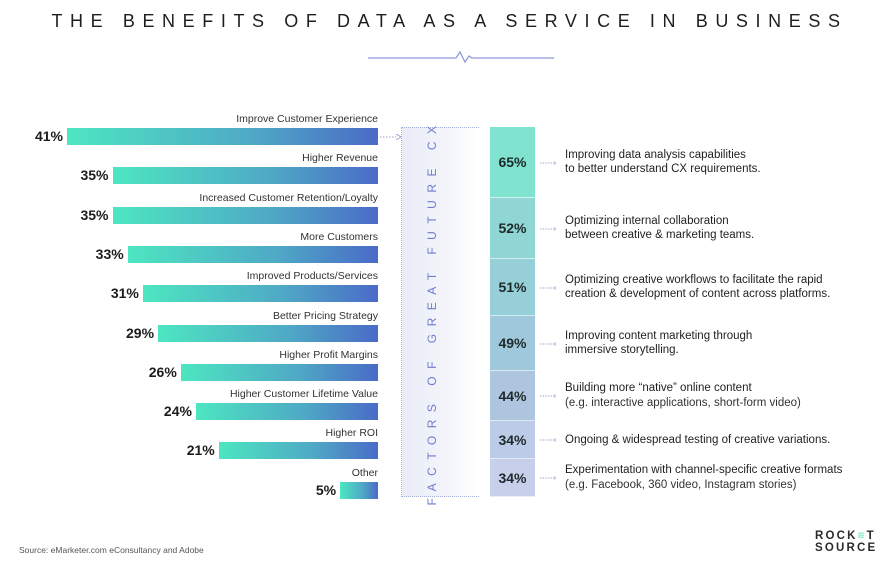 Image resolution: width=889 pixels, height=568 pixels. I want to click on bar-category-label: Higher Profit Margins, so click(328, 354).